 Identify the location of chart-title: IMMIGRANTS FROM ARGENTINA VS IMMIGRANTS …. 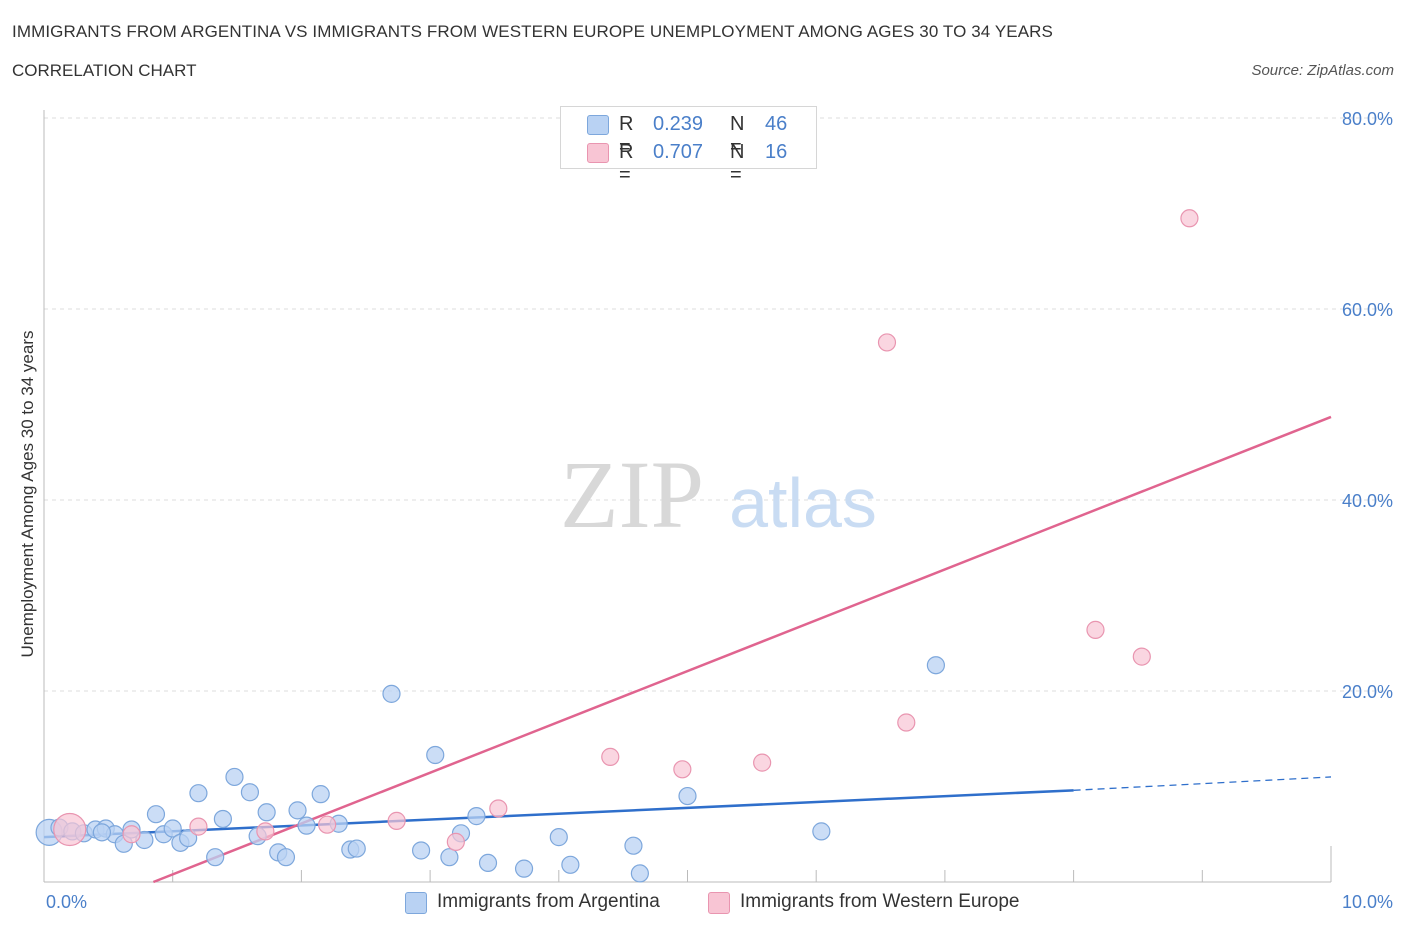
(532, 31).